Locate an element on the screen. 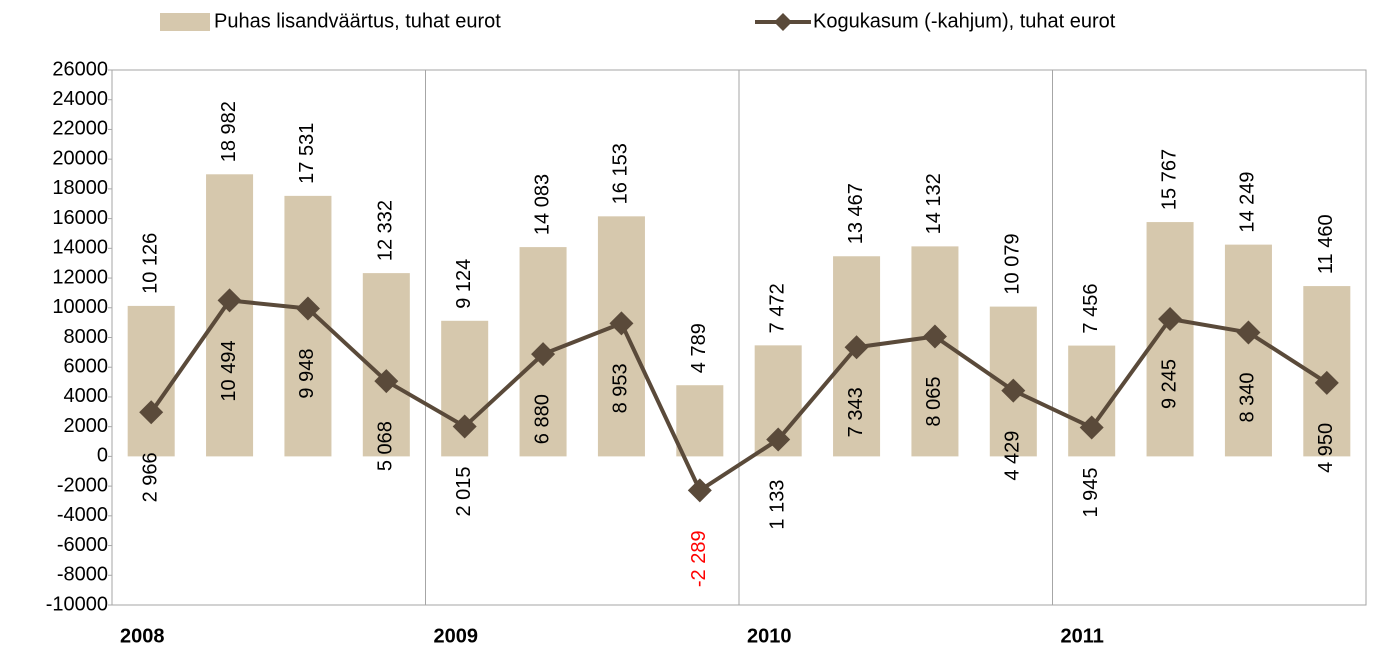 This screenshot has width=1379, height=657. data-label: 18 982 is located at coordinates (229, 131).